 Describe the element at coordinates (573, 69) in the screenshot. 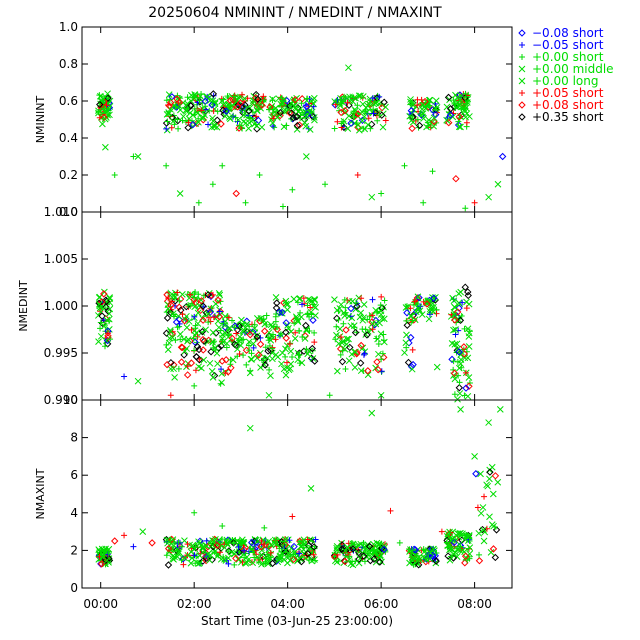

I see `legend-label: +0.00 middle` at that location.